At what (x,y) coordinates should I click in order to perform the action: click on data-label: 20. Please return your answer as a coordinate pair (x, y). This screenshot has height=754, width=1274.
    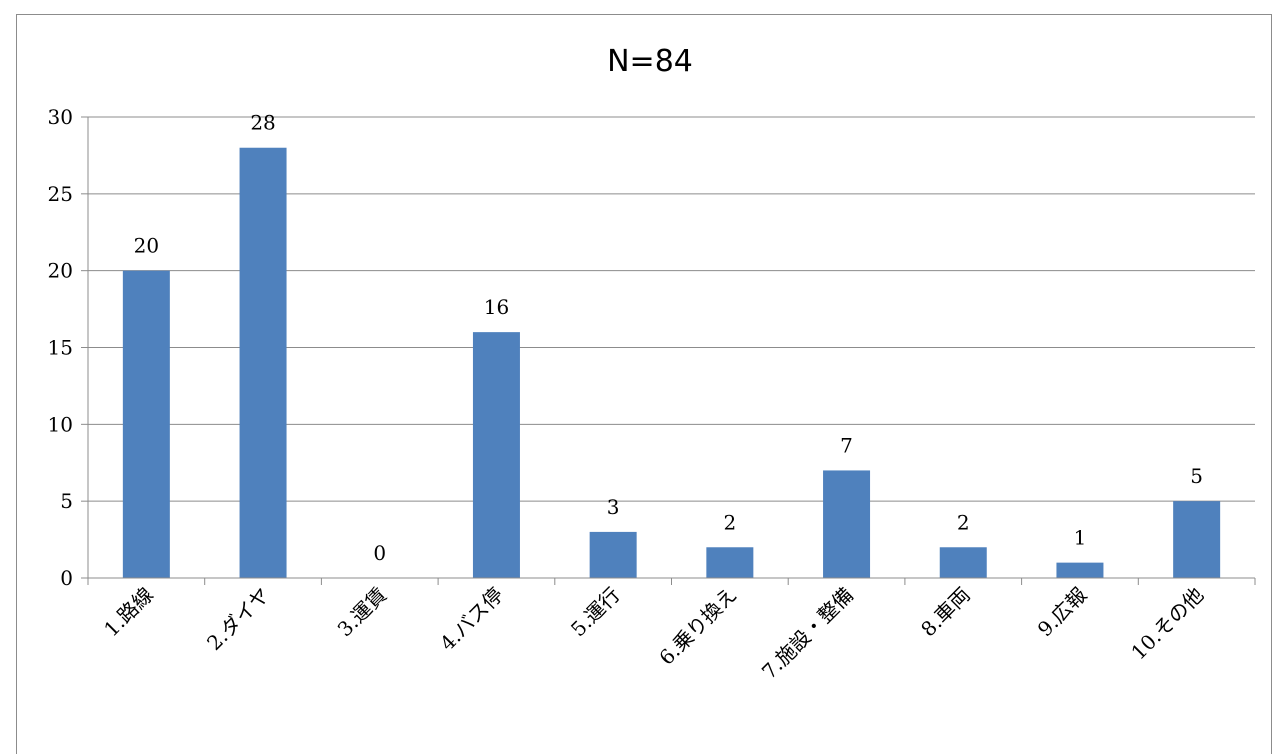
    Looking at the image, I should click on (146, 246).